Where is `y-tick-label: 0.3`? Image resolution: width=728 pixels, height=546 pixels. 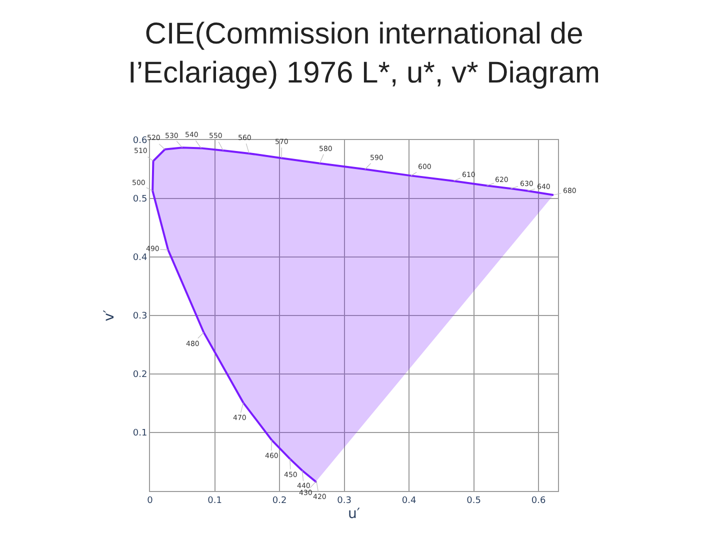 y-tick-label: 0.3 is located at coordinates (140, 317).